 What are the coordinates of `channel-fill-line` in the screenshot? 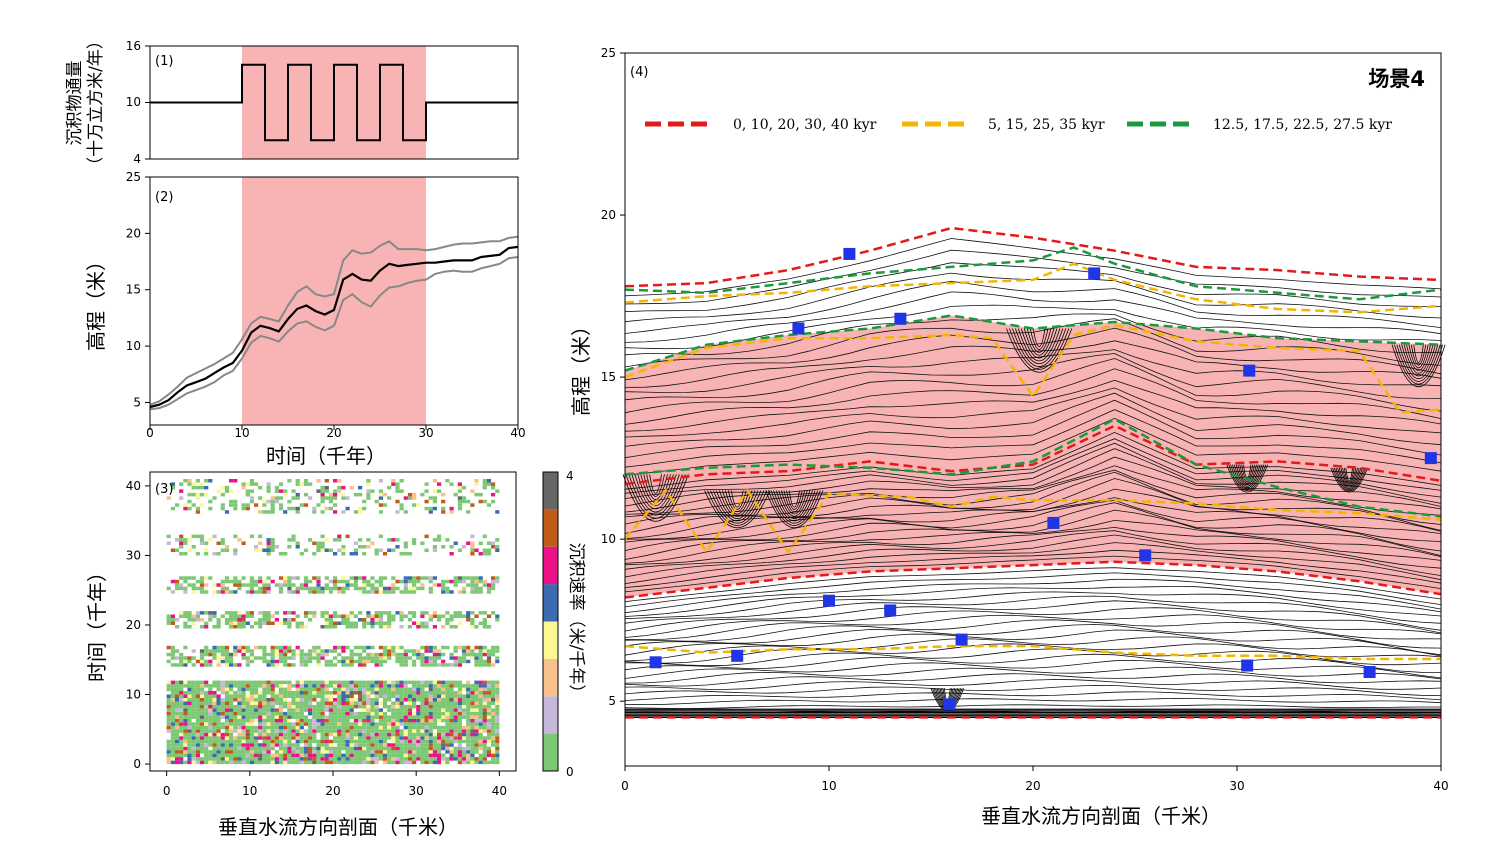 It's located at (1349, 476).